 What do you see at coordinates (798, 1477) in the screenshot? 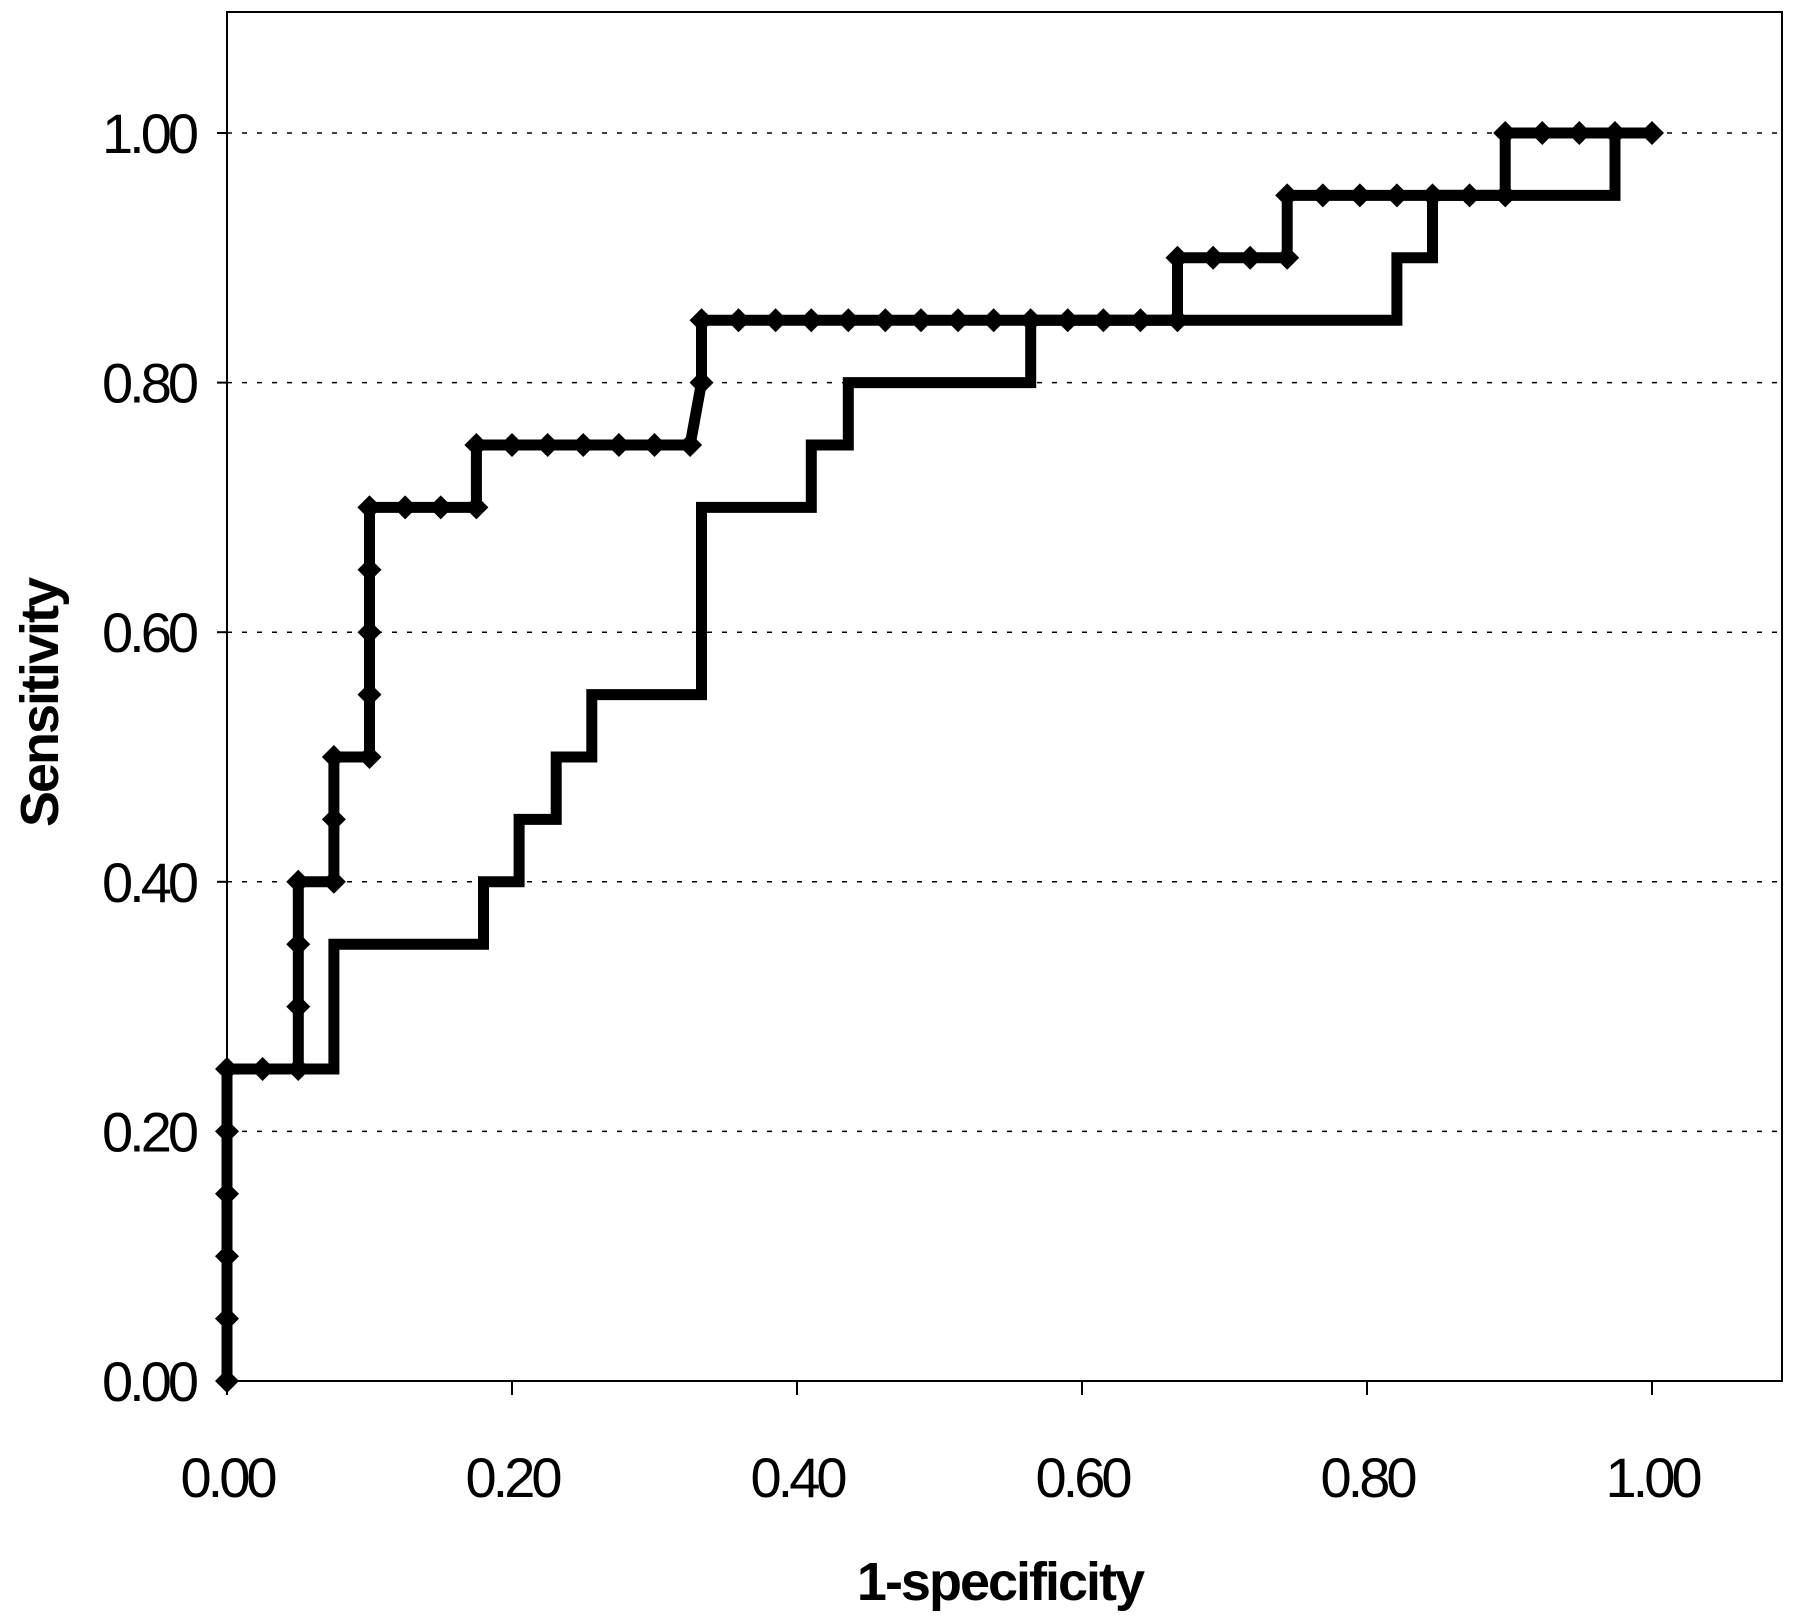
I see `x-tick-label-2: 0.40` at bounding box center [798, 1477].